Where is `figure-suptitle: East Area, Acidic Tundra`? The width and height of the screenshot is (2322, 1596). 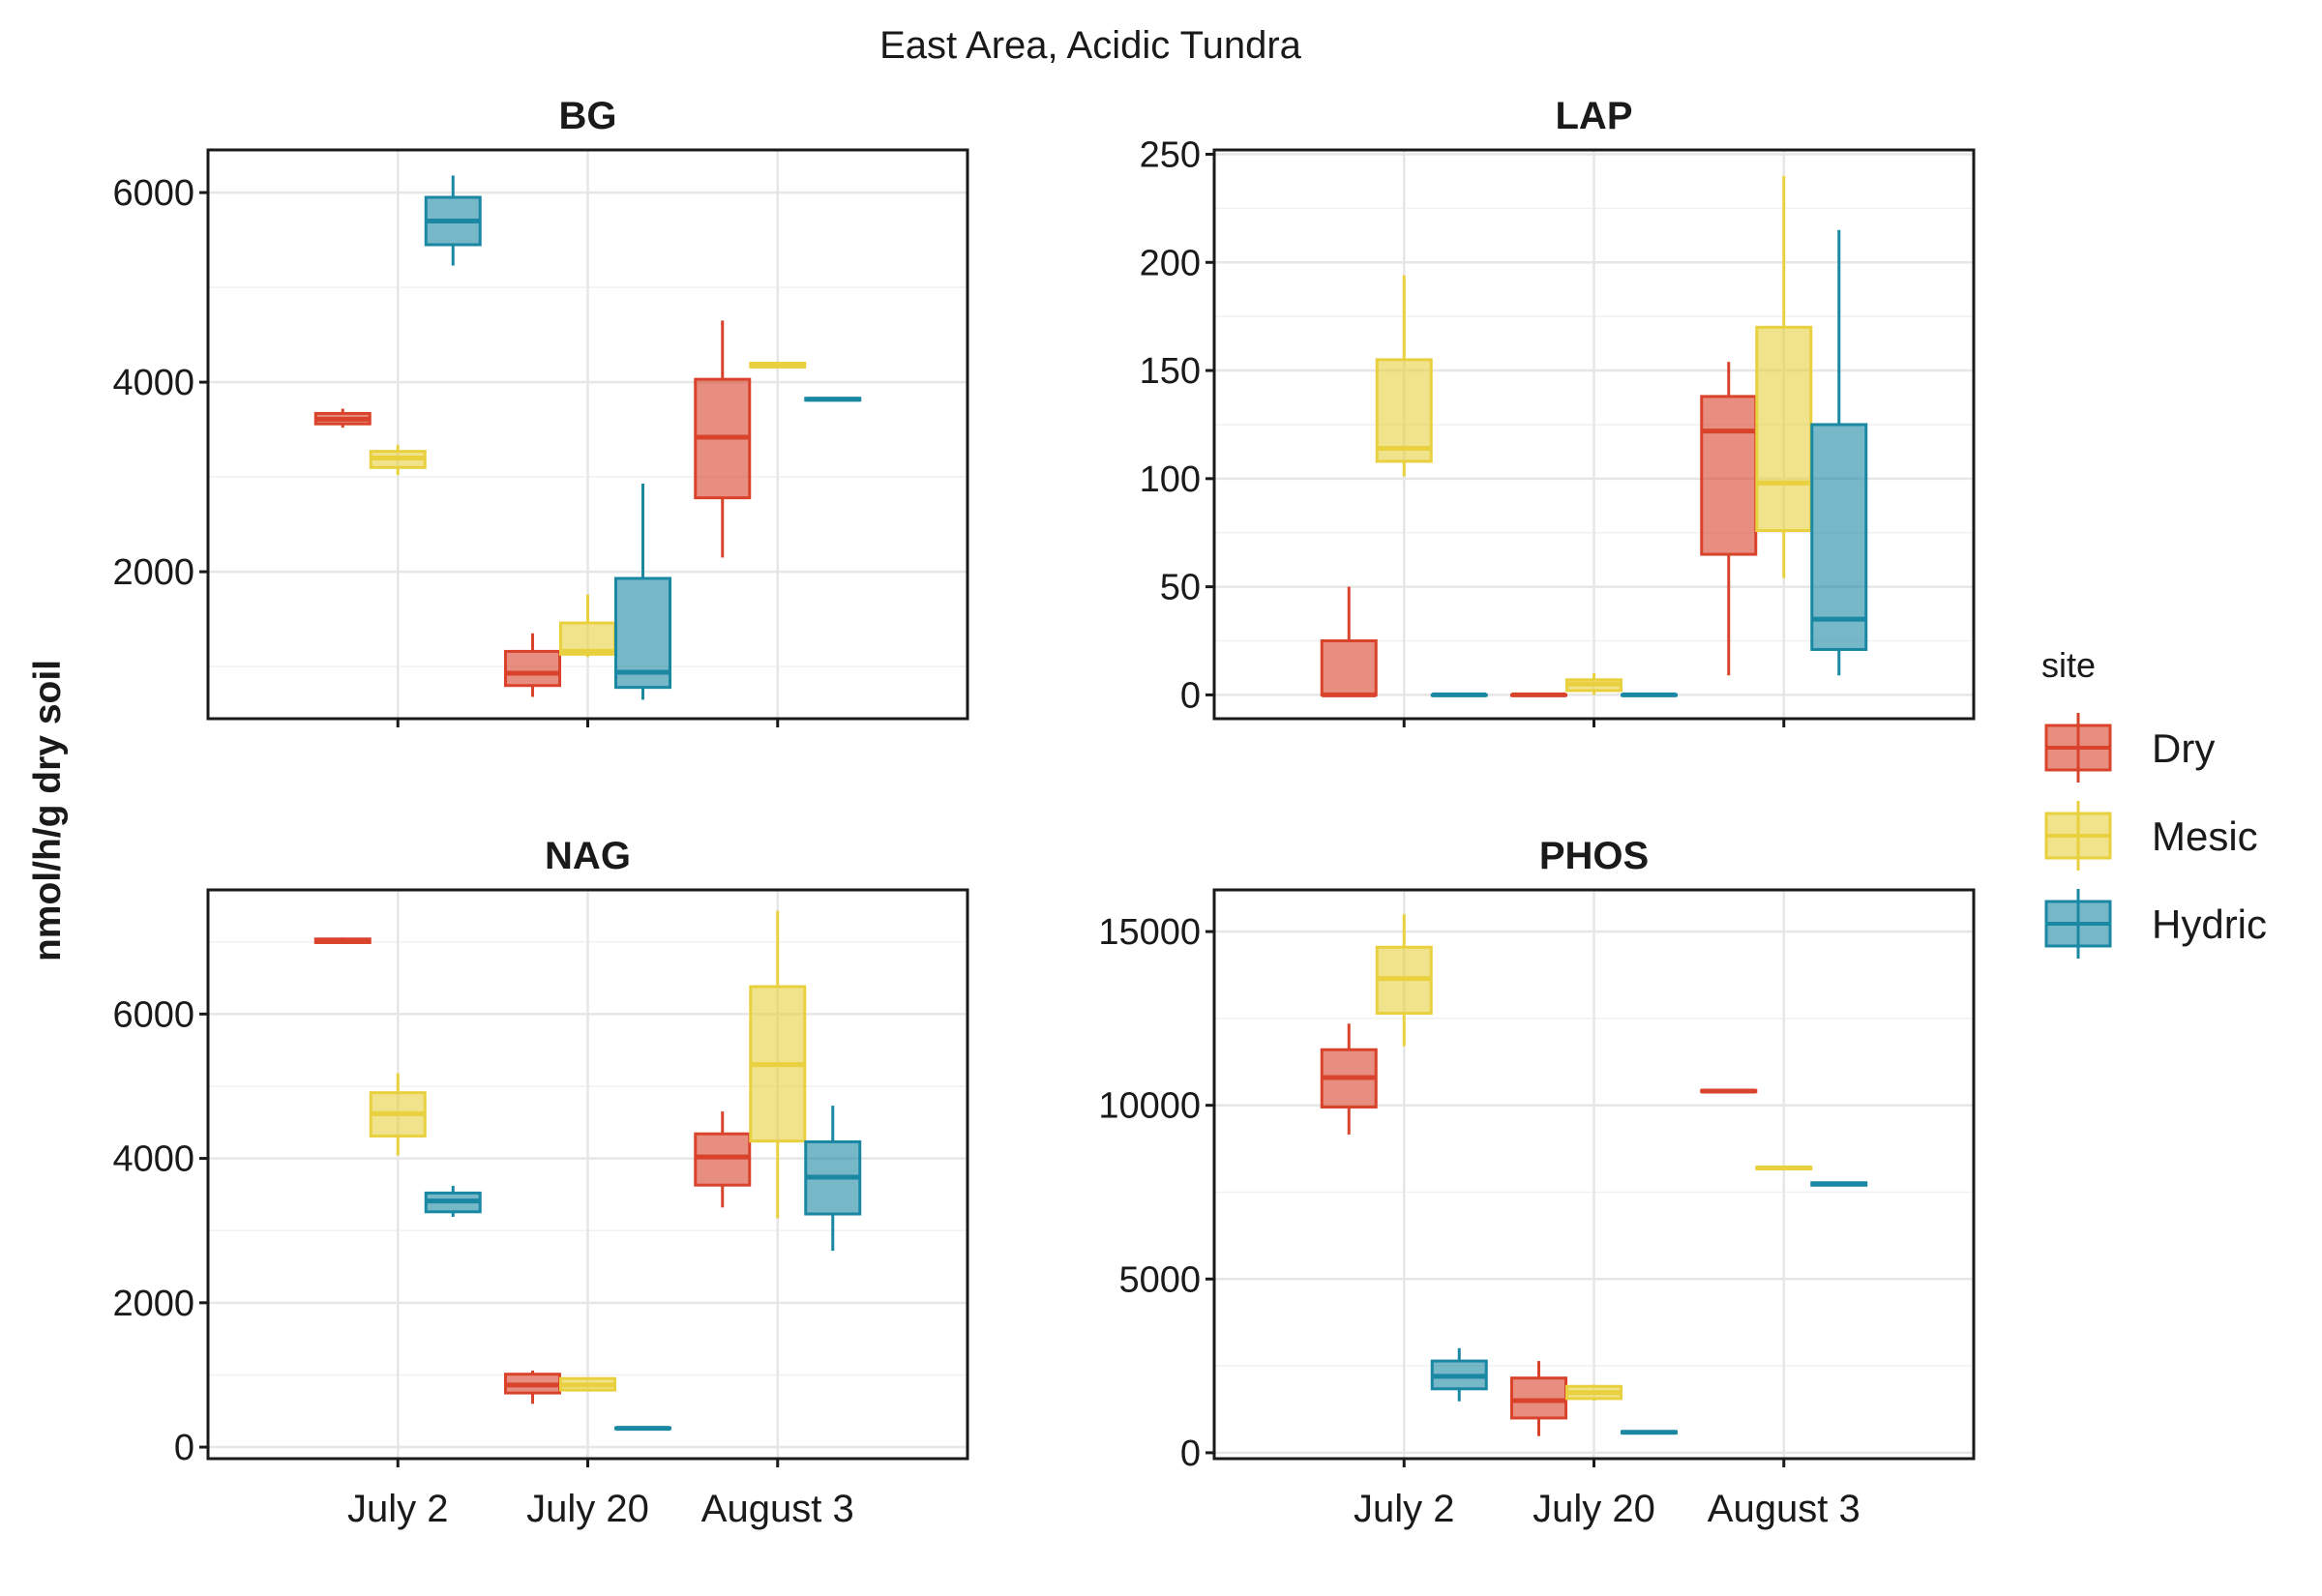 figure-suptitle: East Area, Acidic Tundra is located at coordinates (1090, 45).